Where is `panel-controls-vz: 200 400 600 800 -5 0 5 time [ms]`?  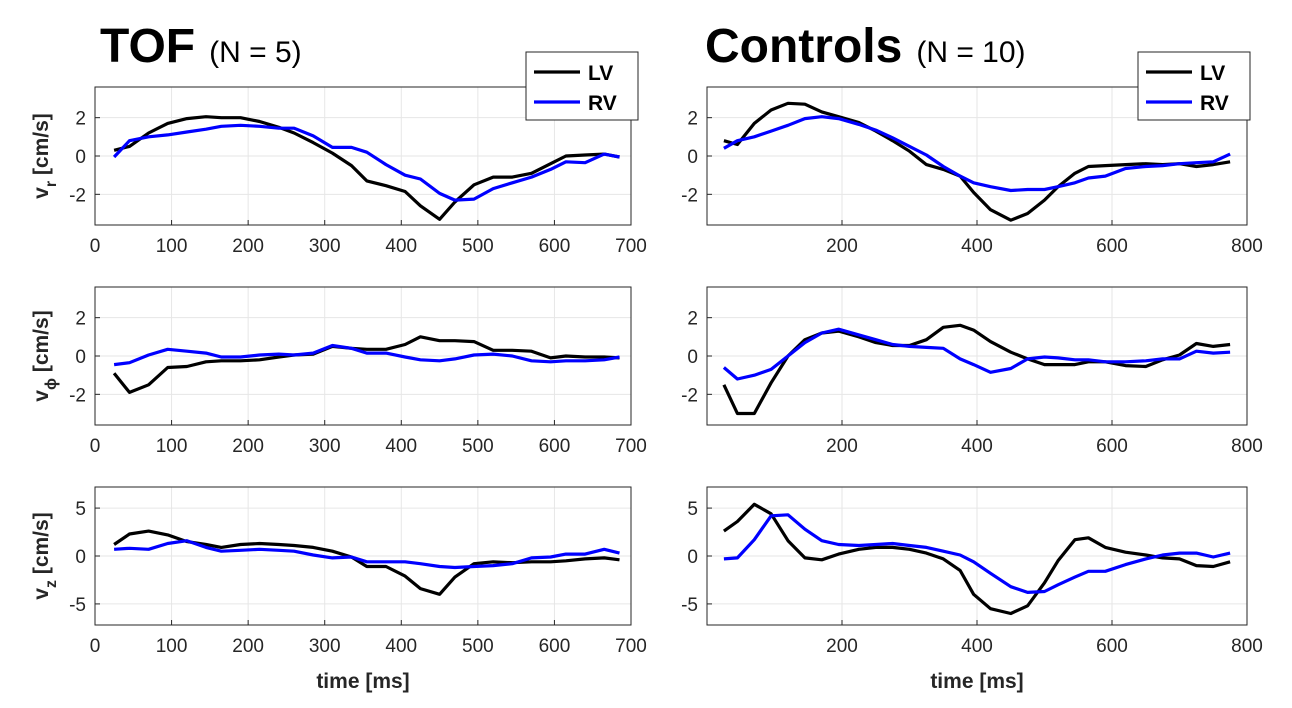 panel-controls-vz: 200 400 600 800 -5 0 5 time [ms] is located at coordinates (972, 589).